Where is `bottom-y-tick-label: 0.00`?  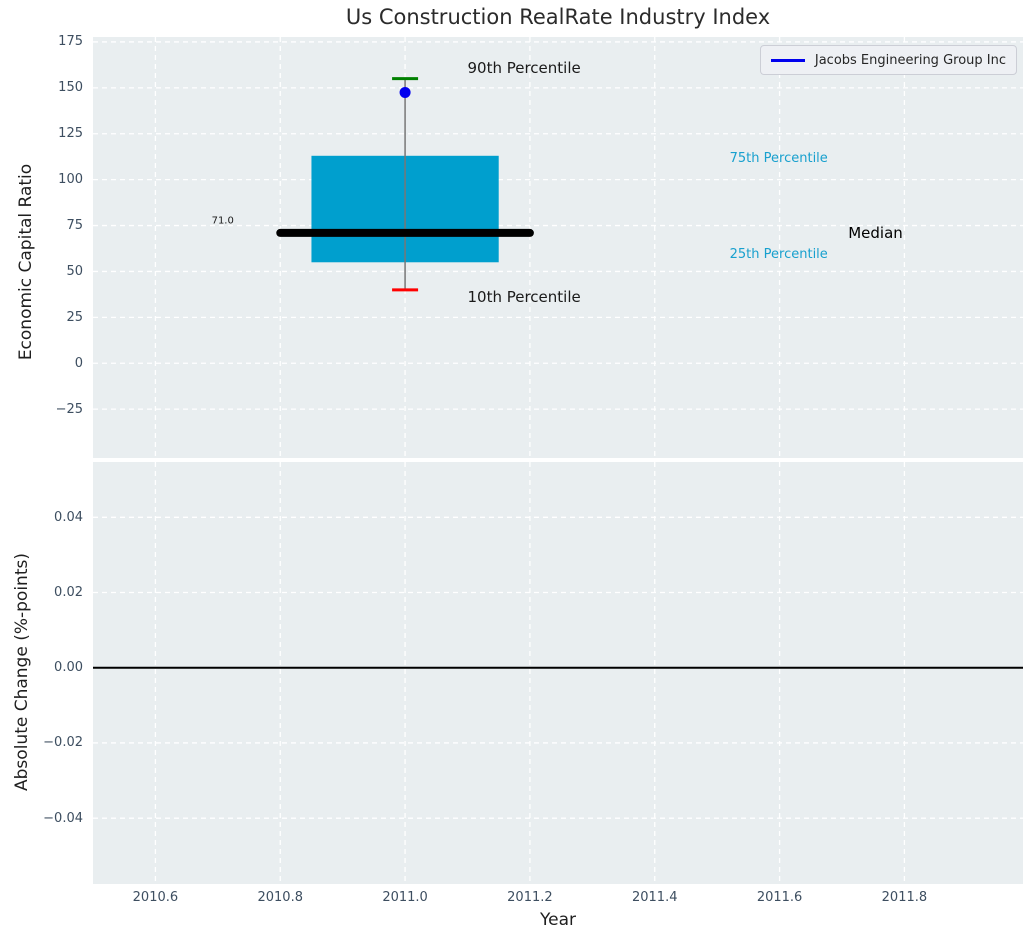 bottom-y-tick-label: 0.00 is located at coordinates (68, 668).